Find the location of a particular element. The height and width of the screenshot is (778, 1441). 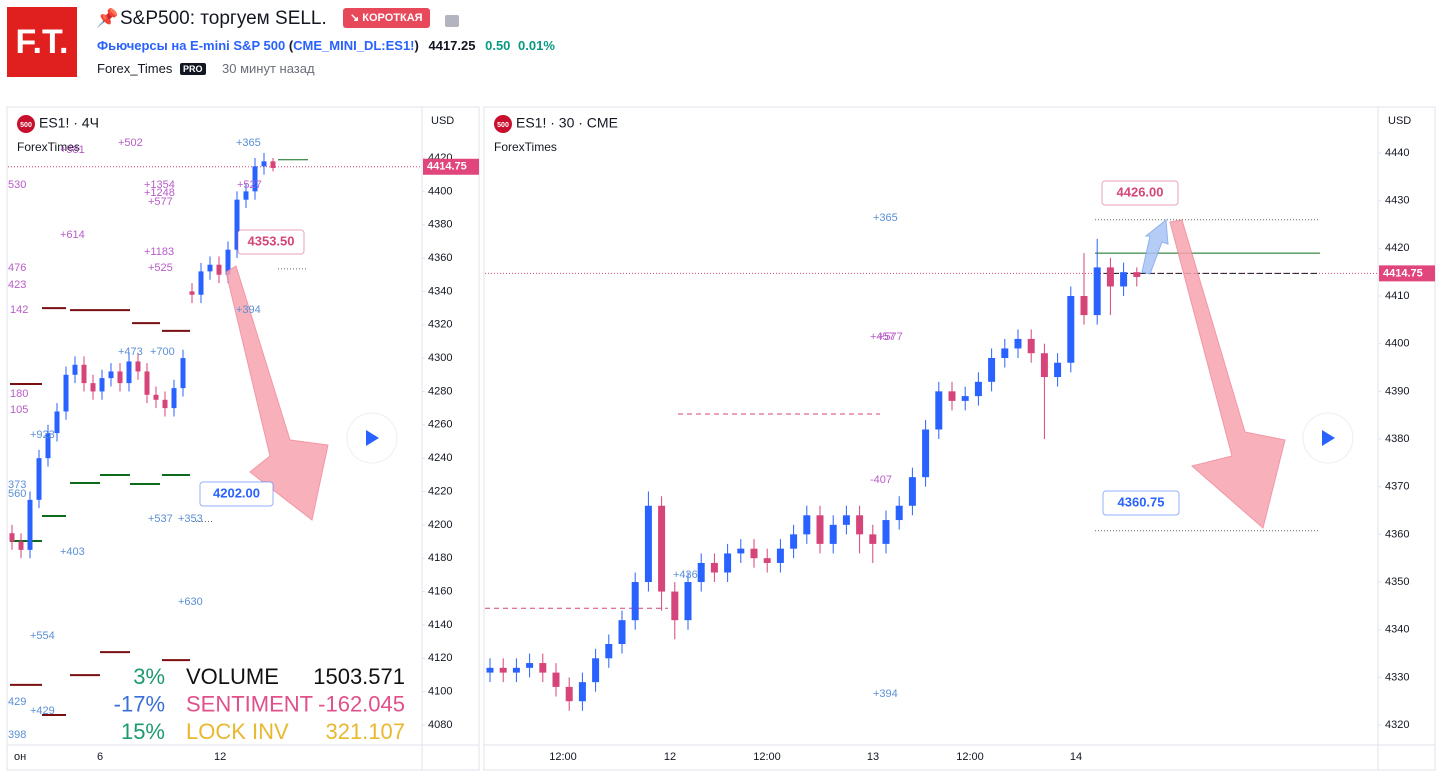

y-tick-label: 4420 is located at coordinates (1397, 248).